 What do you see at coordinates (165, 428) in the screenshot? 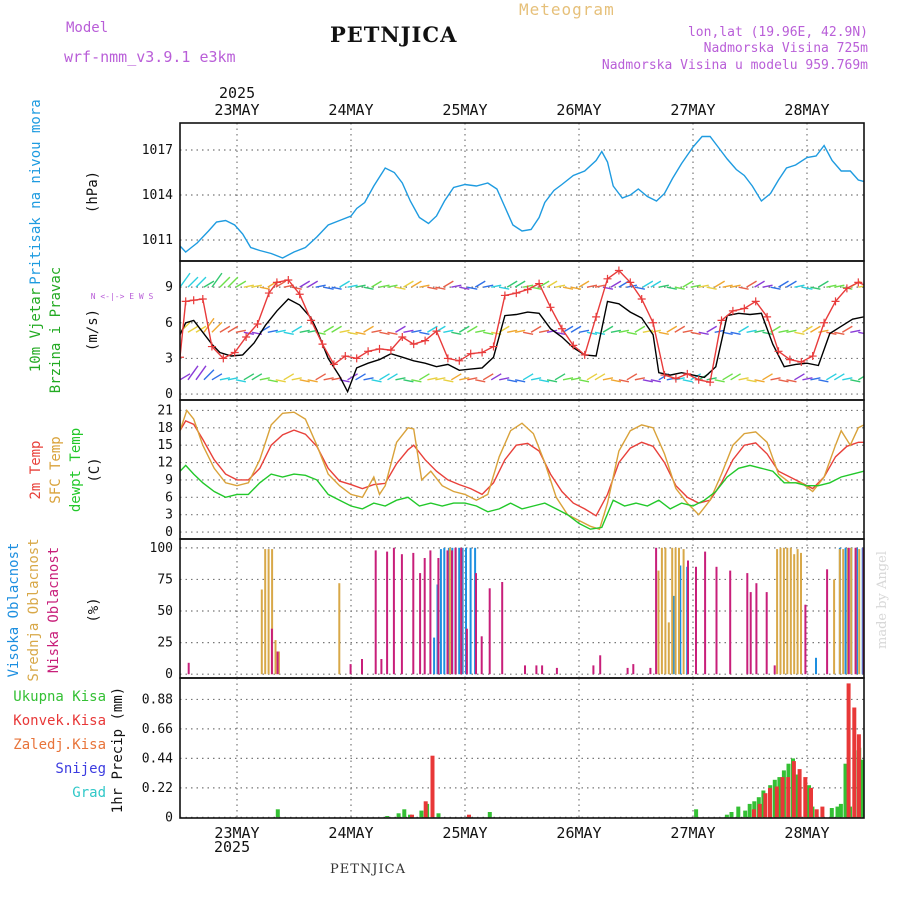
I see `y-tick-label: 18` at bounding box center [165, 428].